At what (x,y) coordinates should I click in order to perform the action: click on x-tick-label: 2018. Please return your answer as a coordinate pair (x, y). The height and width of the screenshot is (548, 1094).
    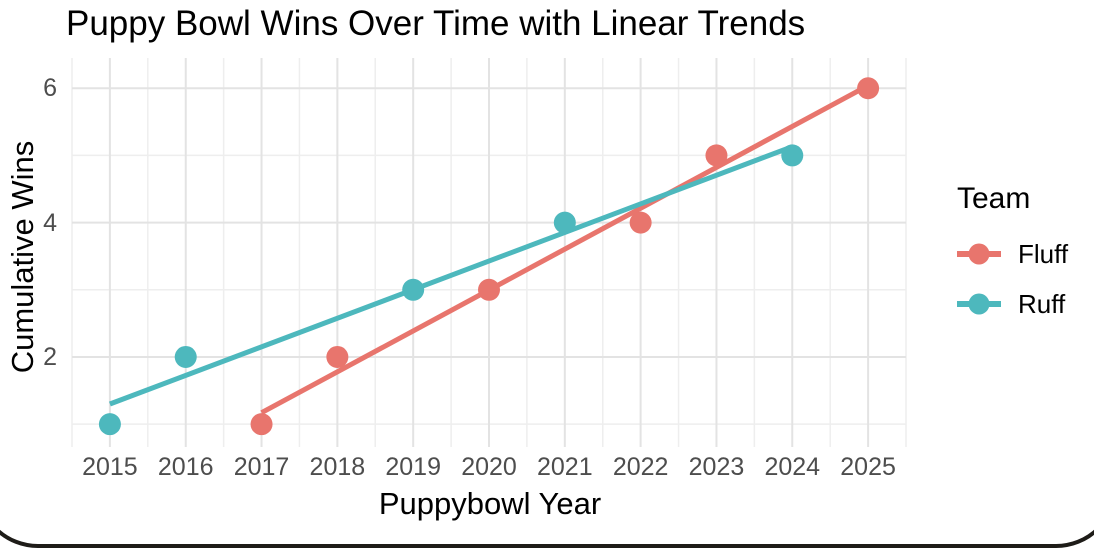
    Looking at the image, I should click on (337, 467).